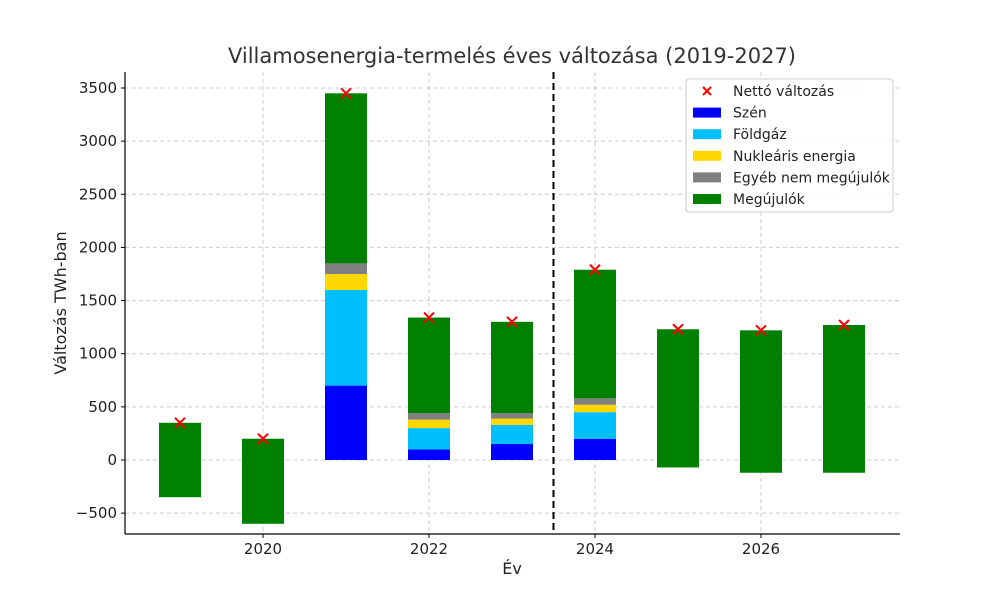 This screenshot has height=600, width=1000. Describe the element at coordinates (750, 114) in the screenshot. I see `legend-label: Szén` at that location.